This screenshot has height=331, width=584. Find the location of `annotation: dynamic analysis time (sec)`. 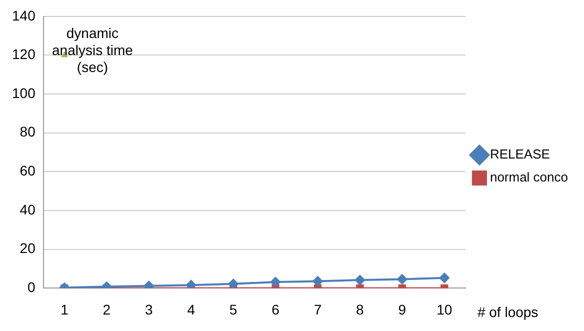

annotation: dynamic analysis time (sec) is located at coordinates (93, 50).